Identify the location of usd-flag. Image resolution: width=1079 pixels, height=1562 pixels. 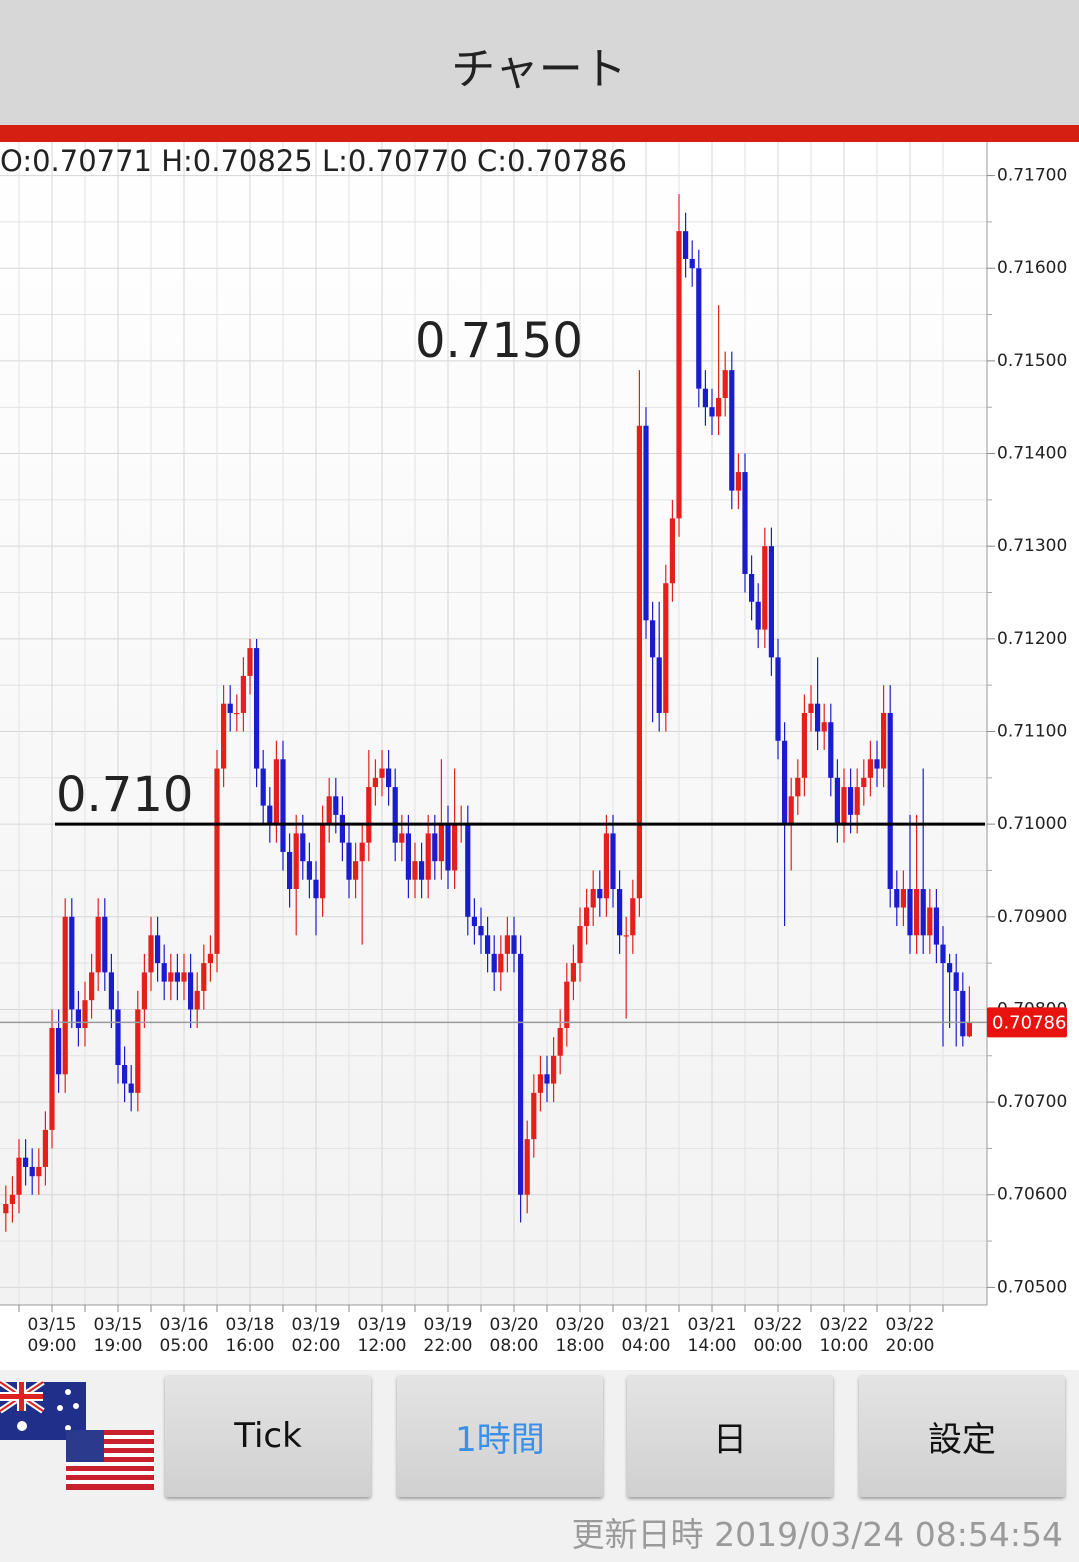
(110, 1460).